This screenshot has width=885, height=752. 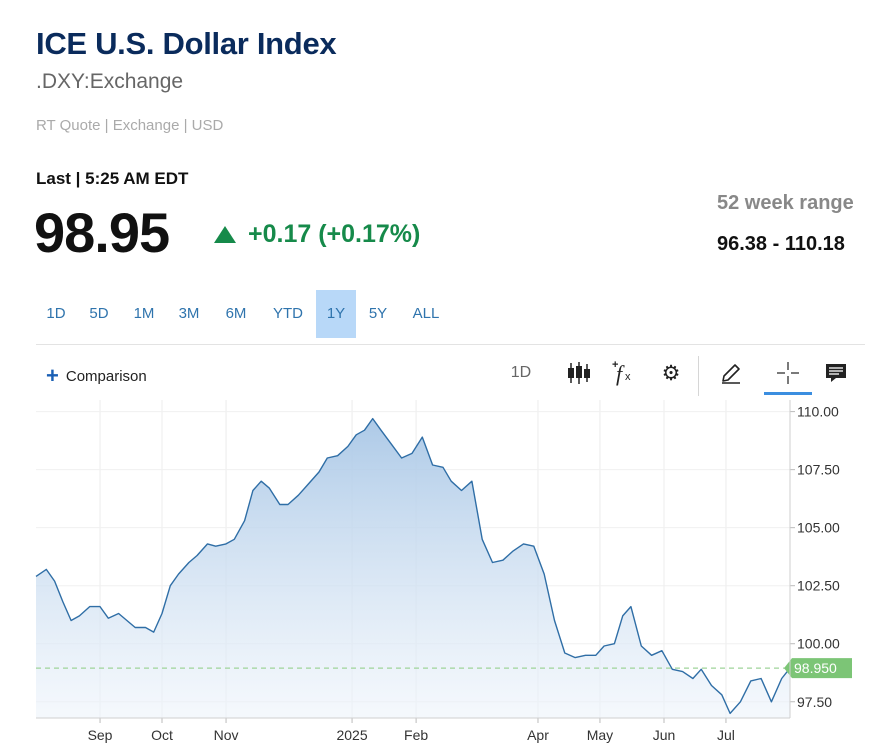 I want to click on tab-5y: 5Y, so click(x=378, y=313).